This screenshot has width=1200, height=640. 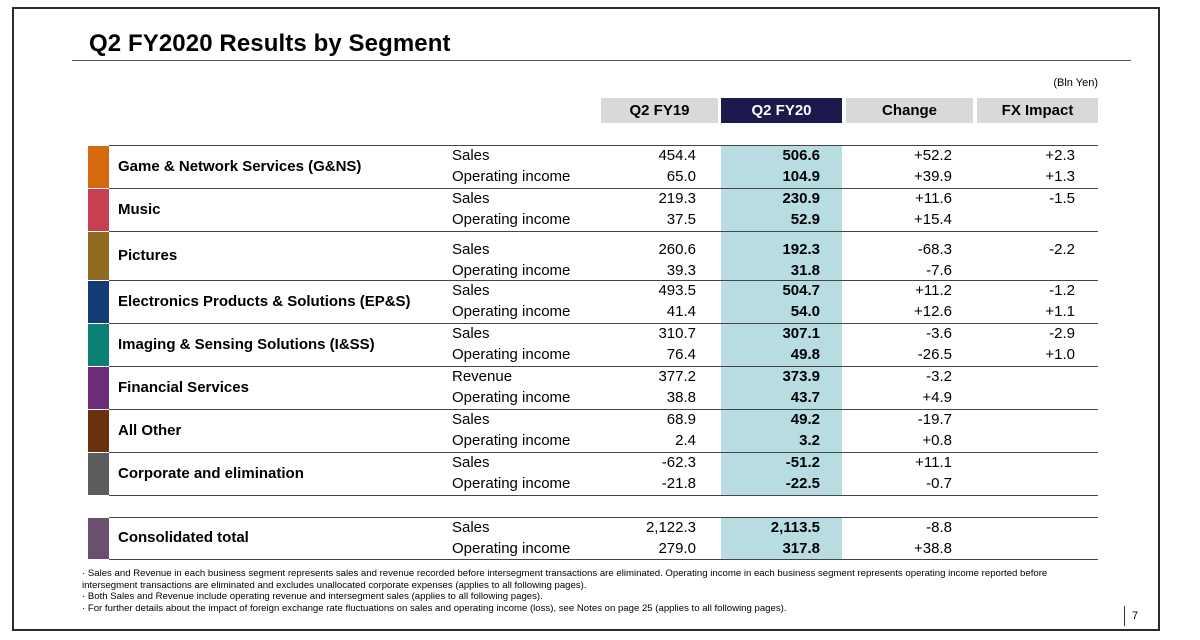 I want to click on value-q2fy20: -51.2, so click(x=802, y=462).